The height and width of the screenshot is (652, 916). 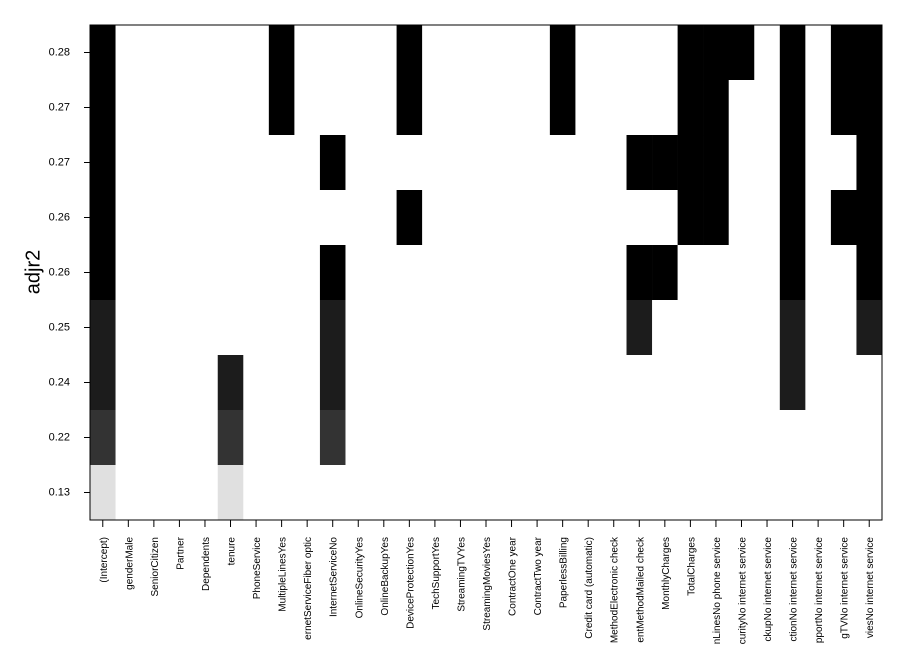 What do you see at coordinates (33, 272) in the screenshot?
I see `y-axis-label: adjr2` at bounding box center [33, 272].